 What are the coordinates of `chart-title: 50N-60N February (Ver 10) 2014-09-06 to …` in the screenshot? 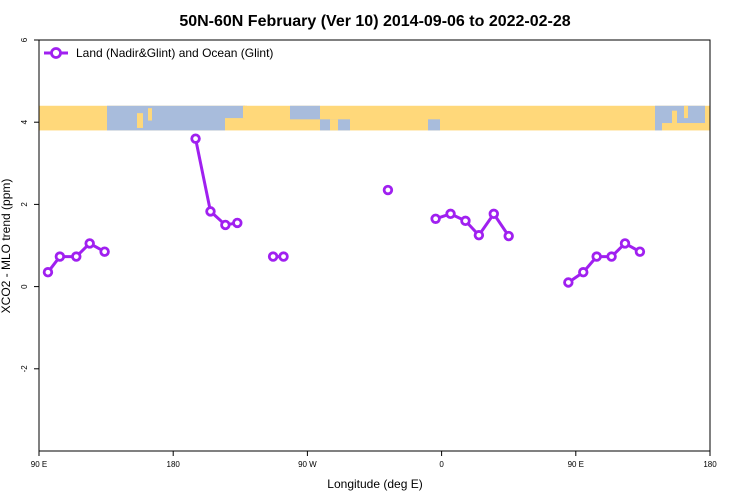 It's located at (374, 21).